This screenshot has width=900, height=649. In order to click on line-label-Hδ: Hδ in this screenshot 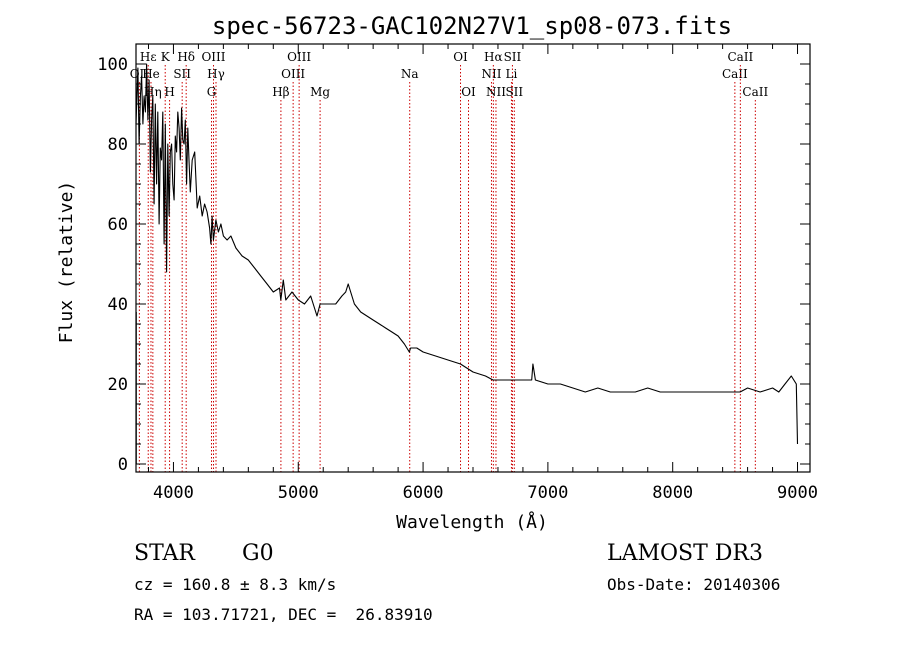, I will do `click(186, 57)`.